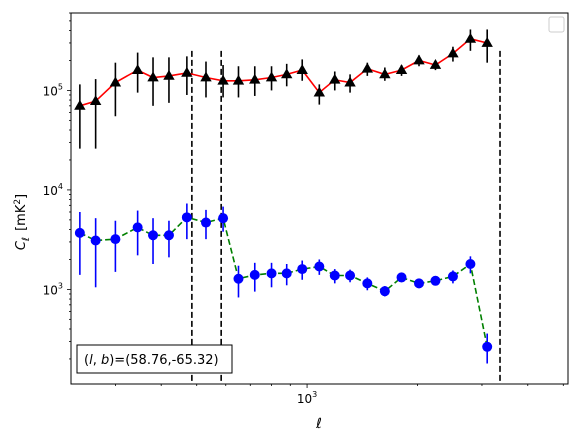 This screenshot has height=441, width=580. What do you see at coordinates (53, 289) in the screenshot?
I see `y-tick-label-0: 10³` at bounding box center [53, 289].